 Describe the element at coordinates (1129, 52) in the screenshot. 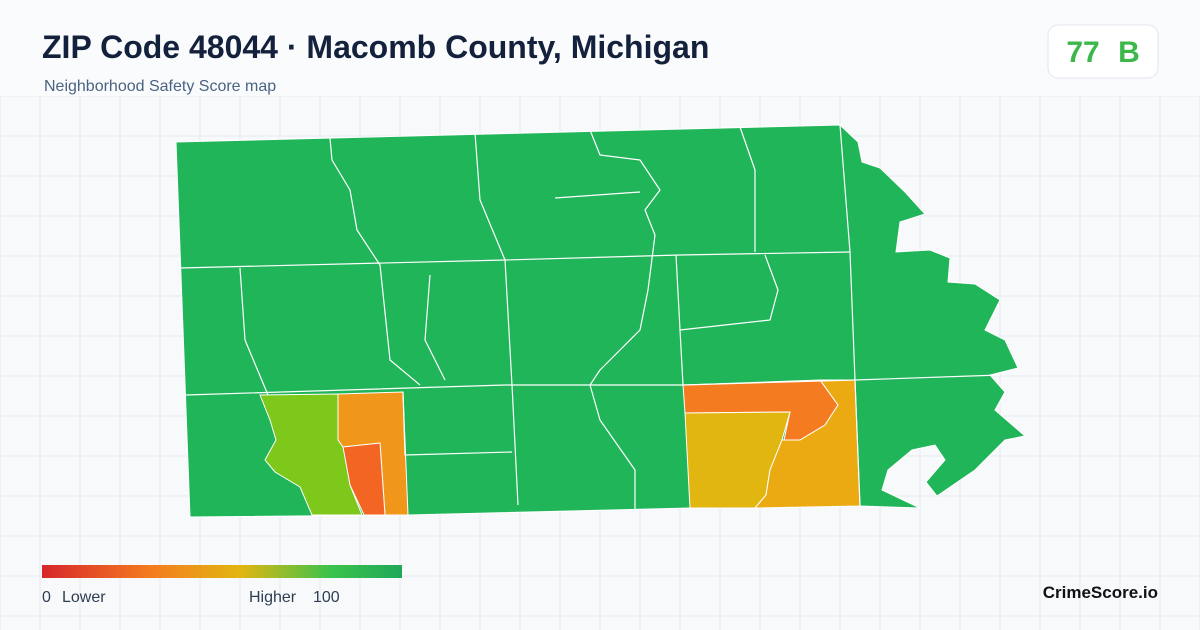

I see `score-grade: B` at that location.